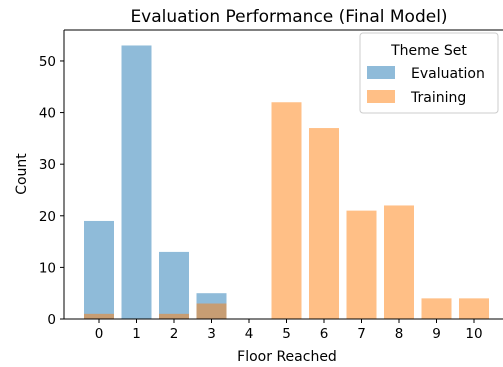 This screenshot has height=367, width=503. I want to click on x-tick-label-2: 2, so click(174, 334).